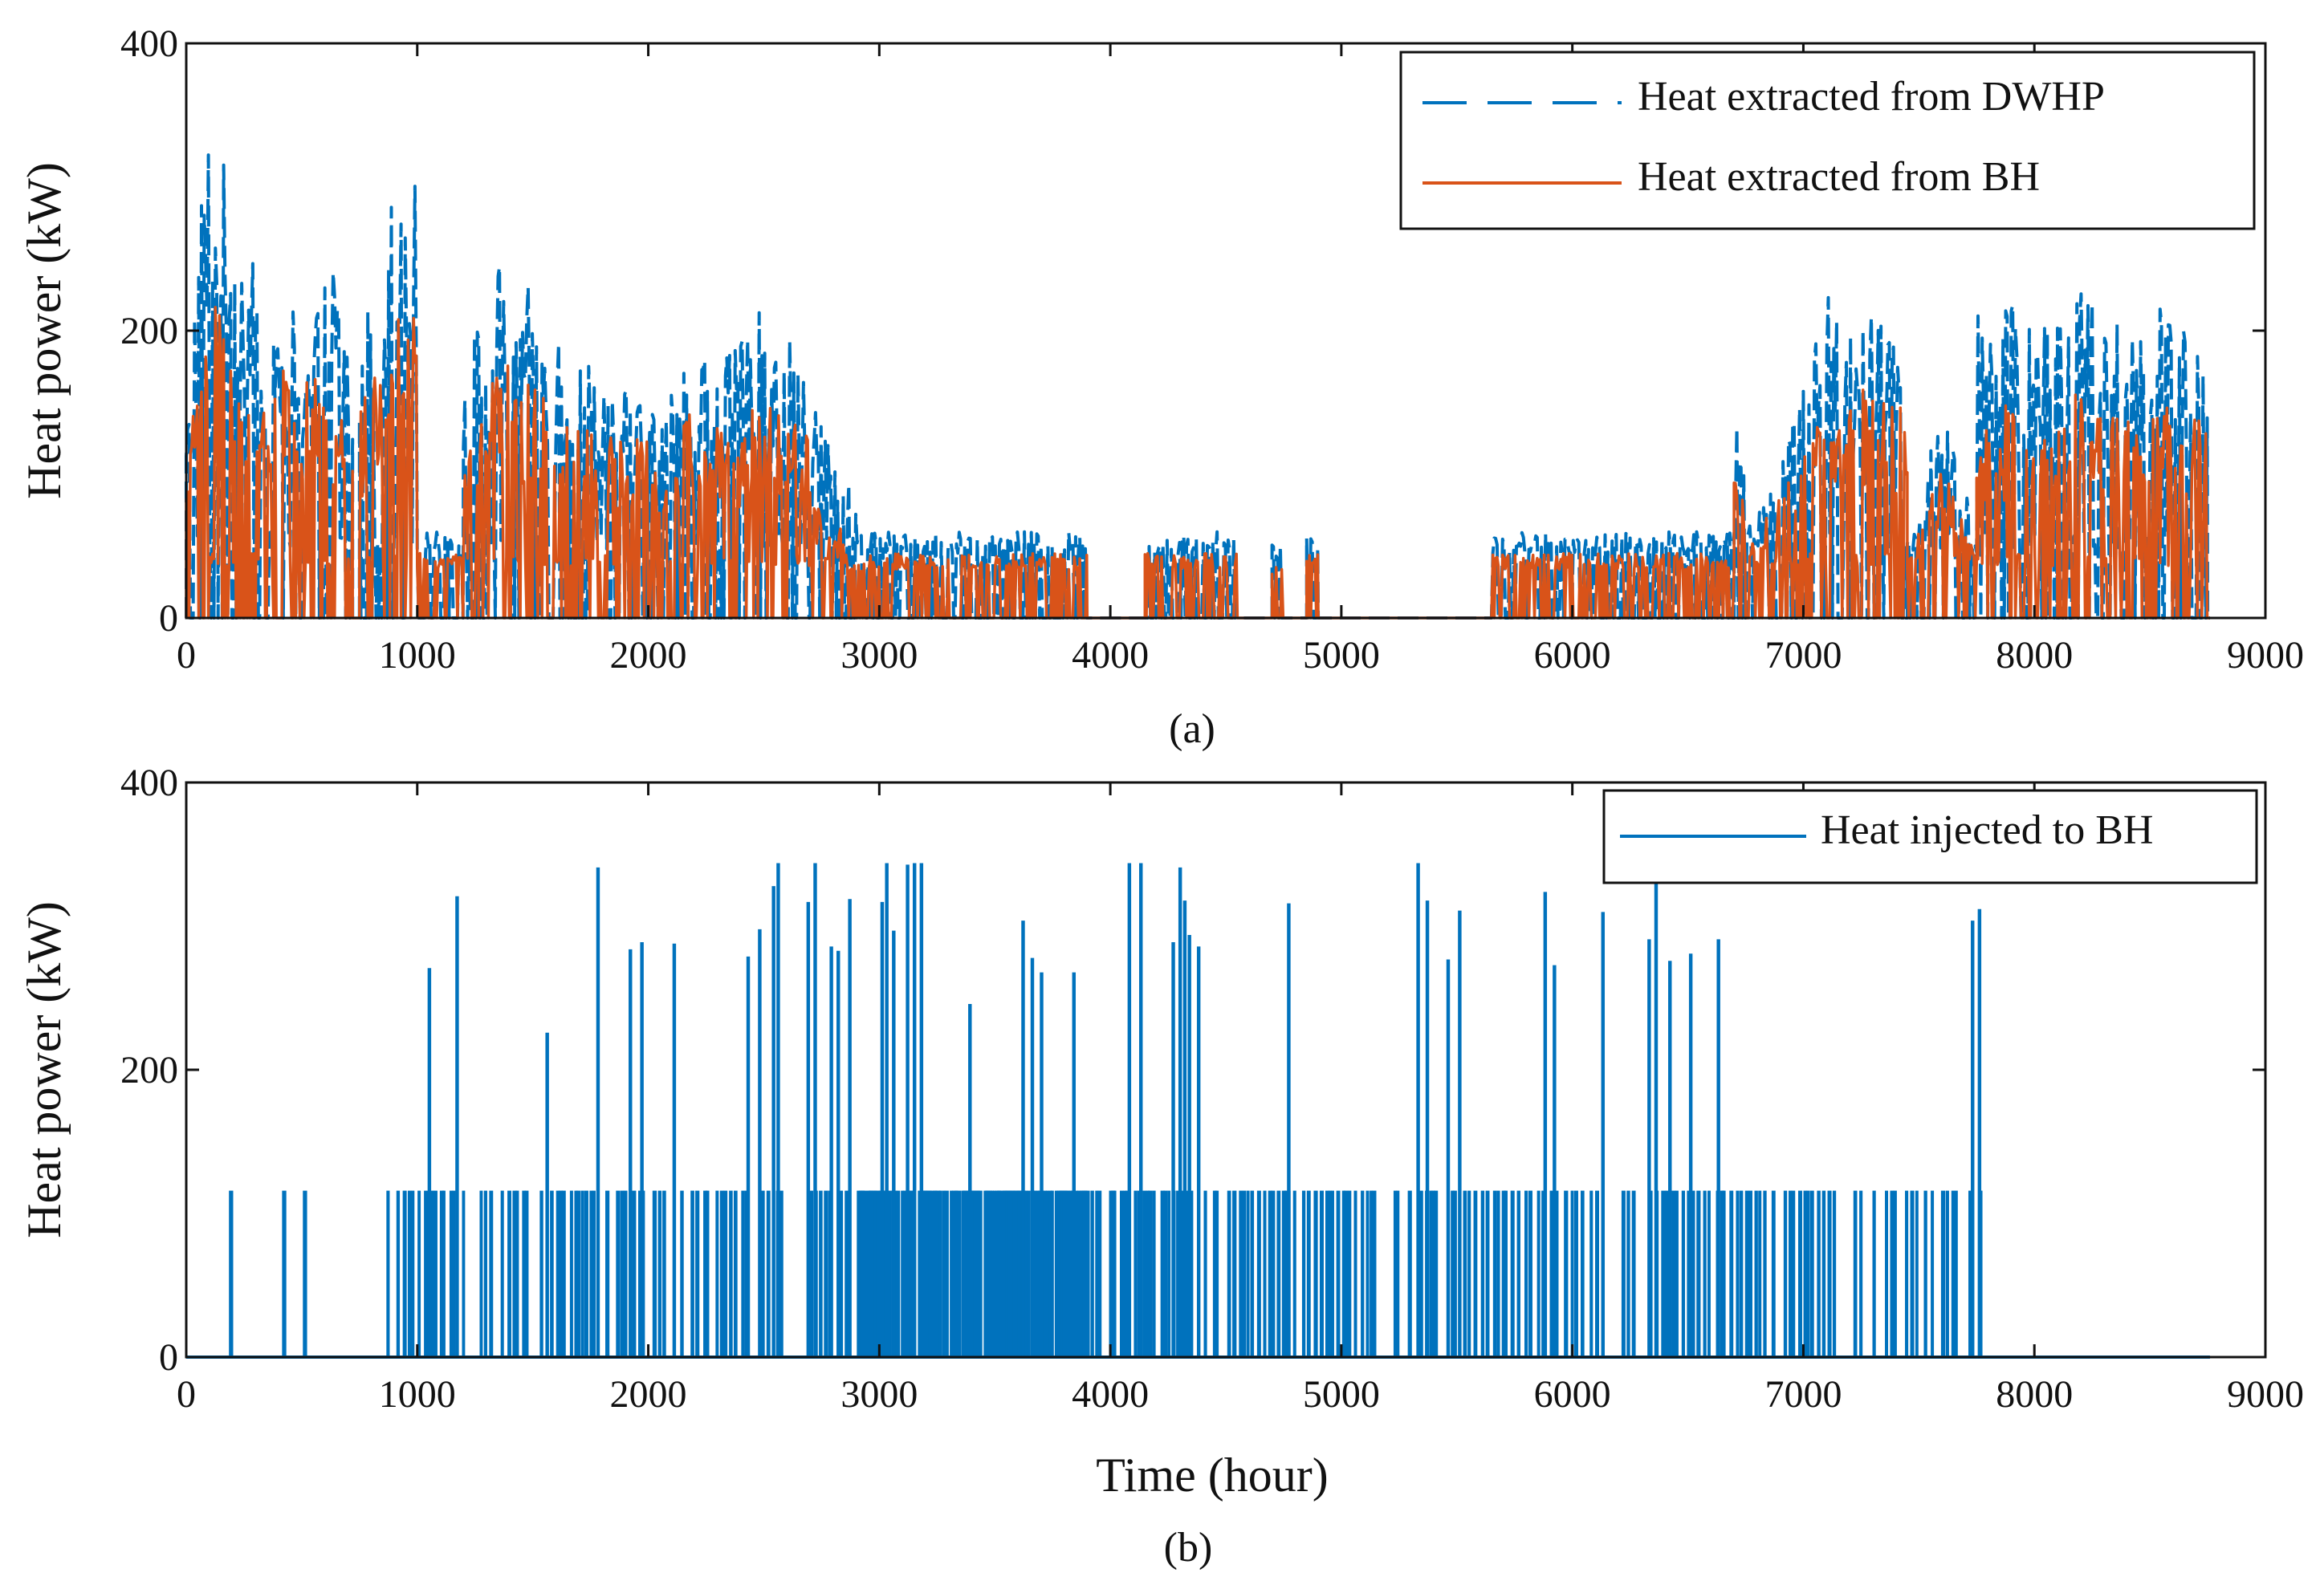 Image resolution: width=2324 pixels, height=1577 pixels. Describe the element at coordinates (44, 1069) in the screenshot. I see `panel-b-y-axis-title: Heat power (kW)` at that location.